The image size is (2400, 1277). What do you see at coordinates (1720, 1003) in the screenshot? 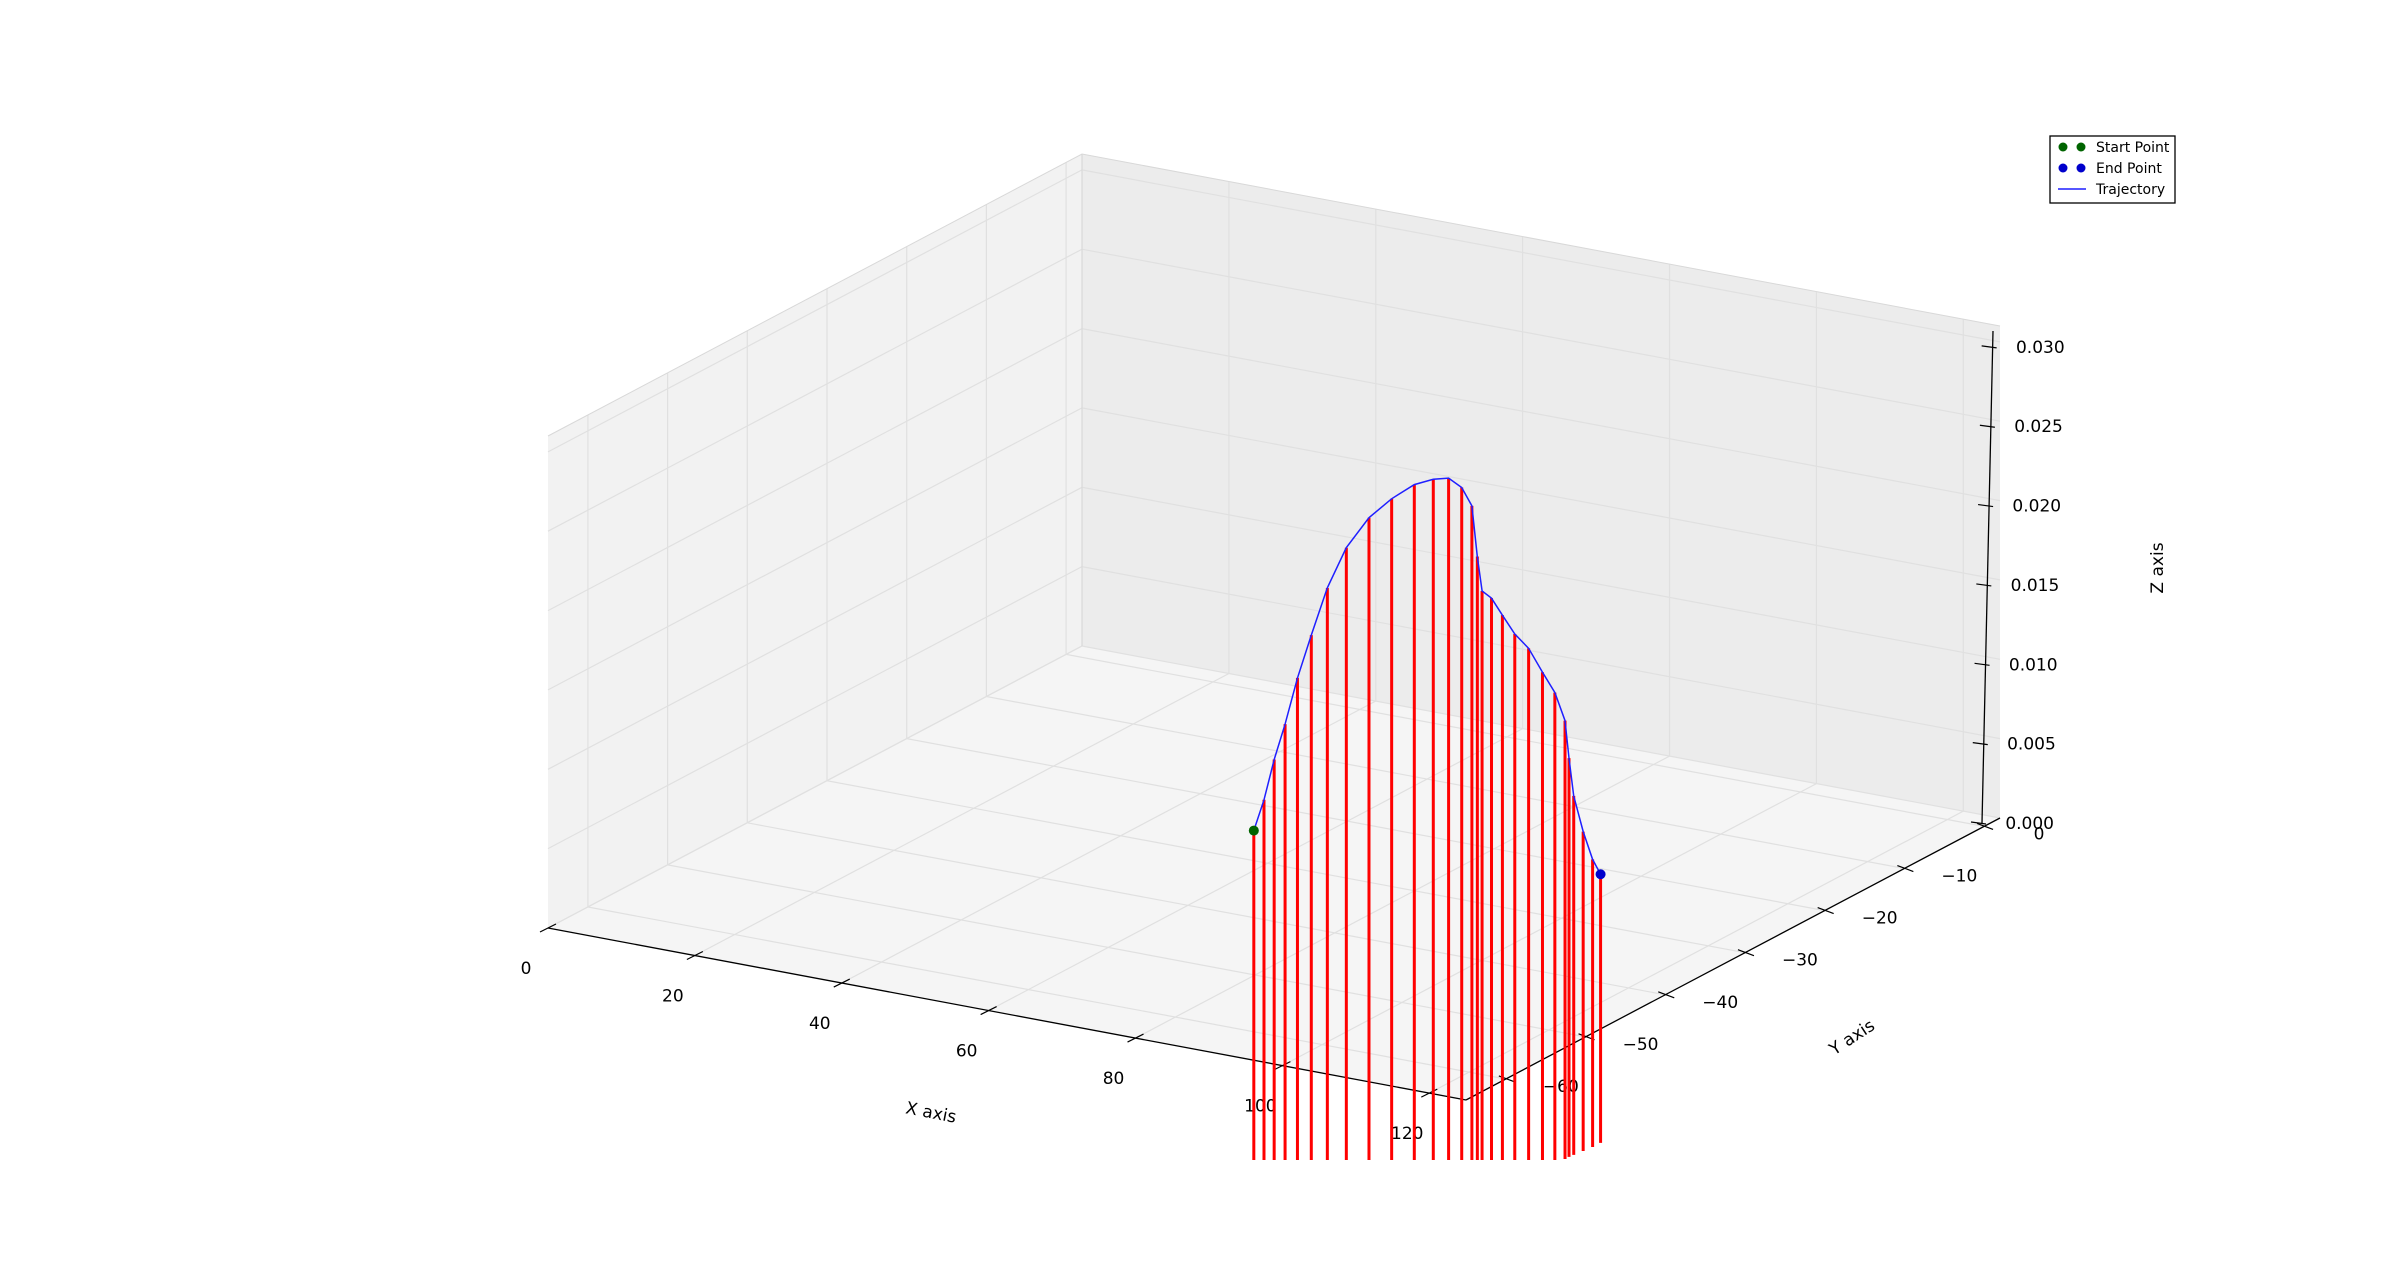
I see `y-tick-label-4: −40` at bounding box center [1720, 1003].